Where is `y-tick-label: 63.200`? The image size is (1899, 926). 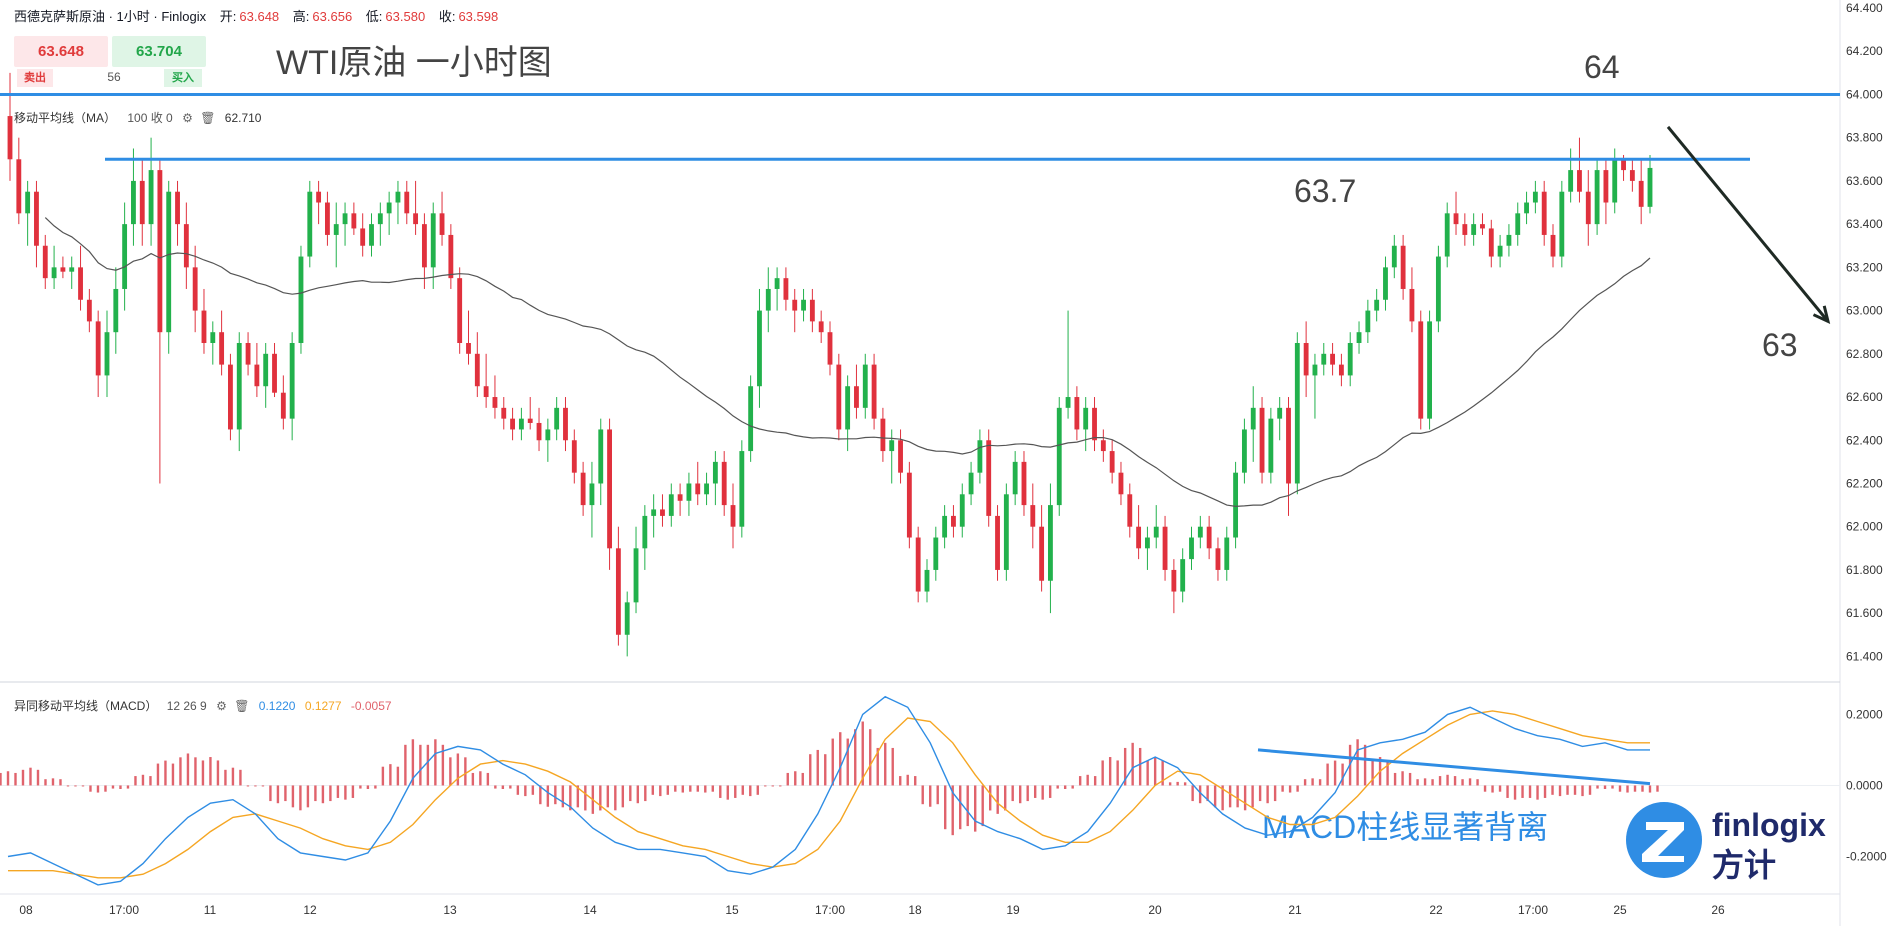 y-tick-label: 63.200 is located at coordinates (1864, 267).